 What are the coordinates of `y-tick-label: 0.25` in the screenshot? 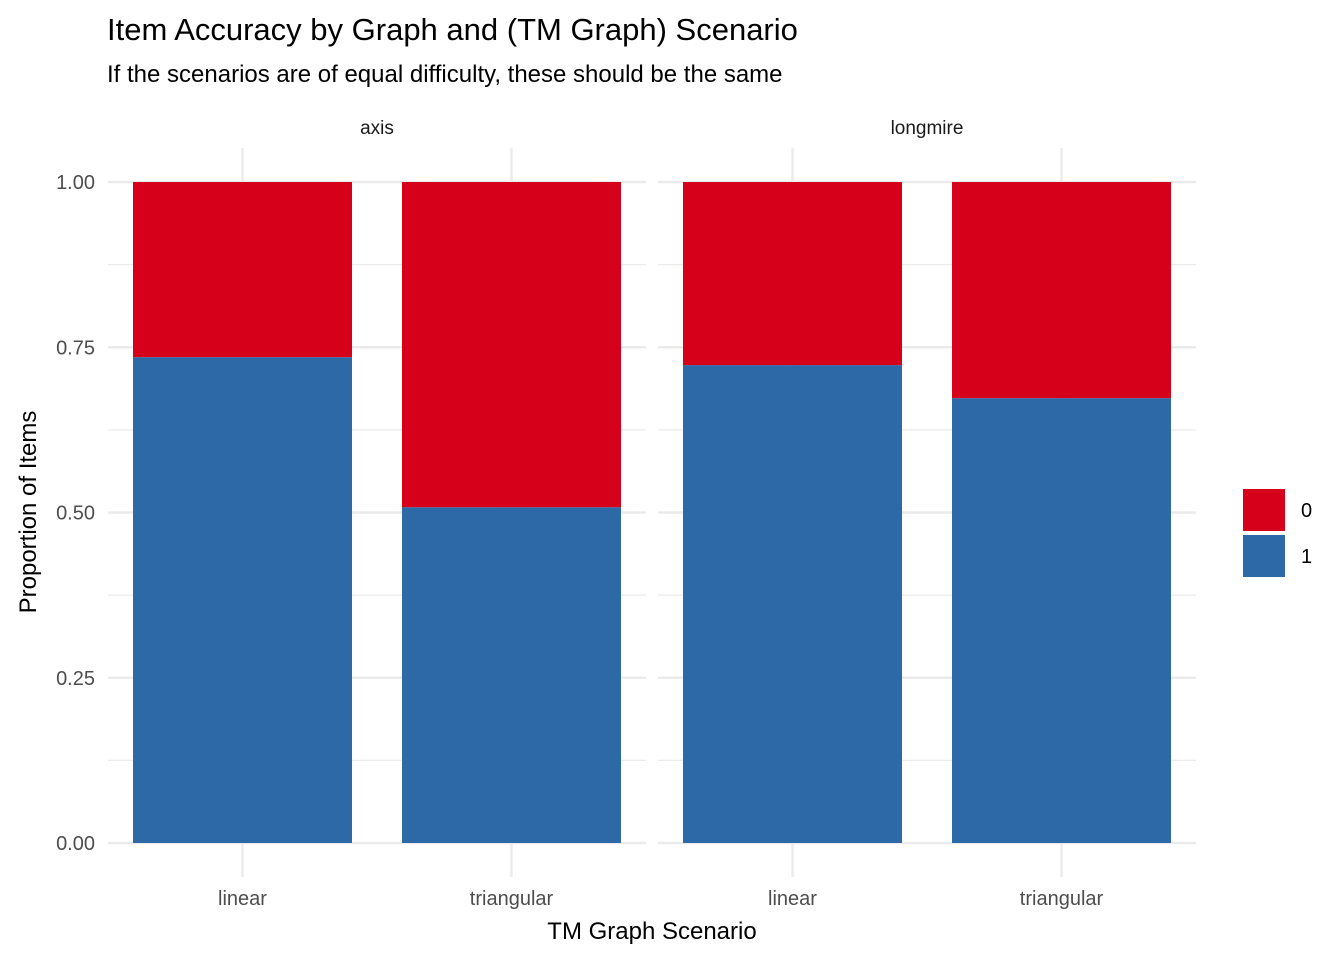 It's located at (75, 679).